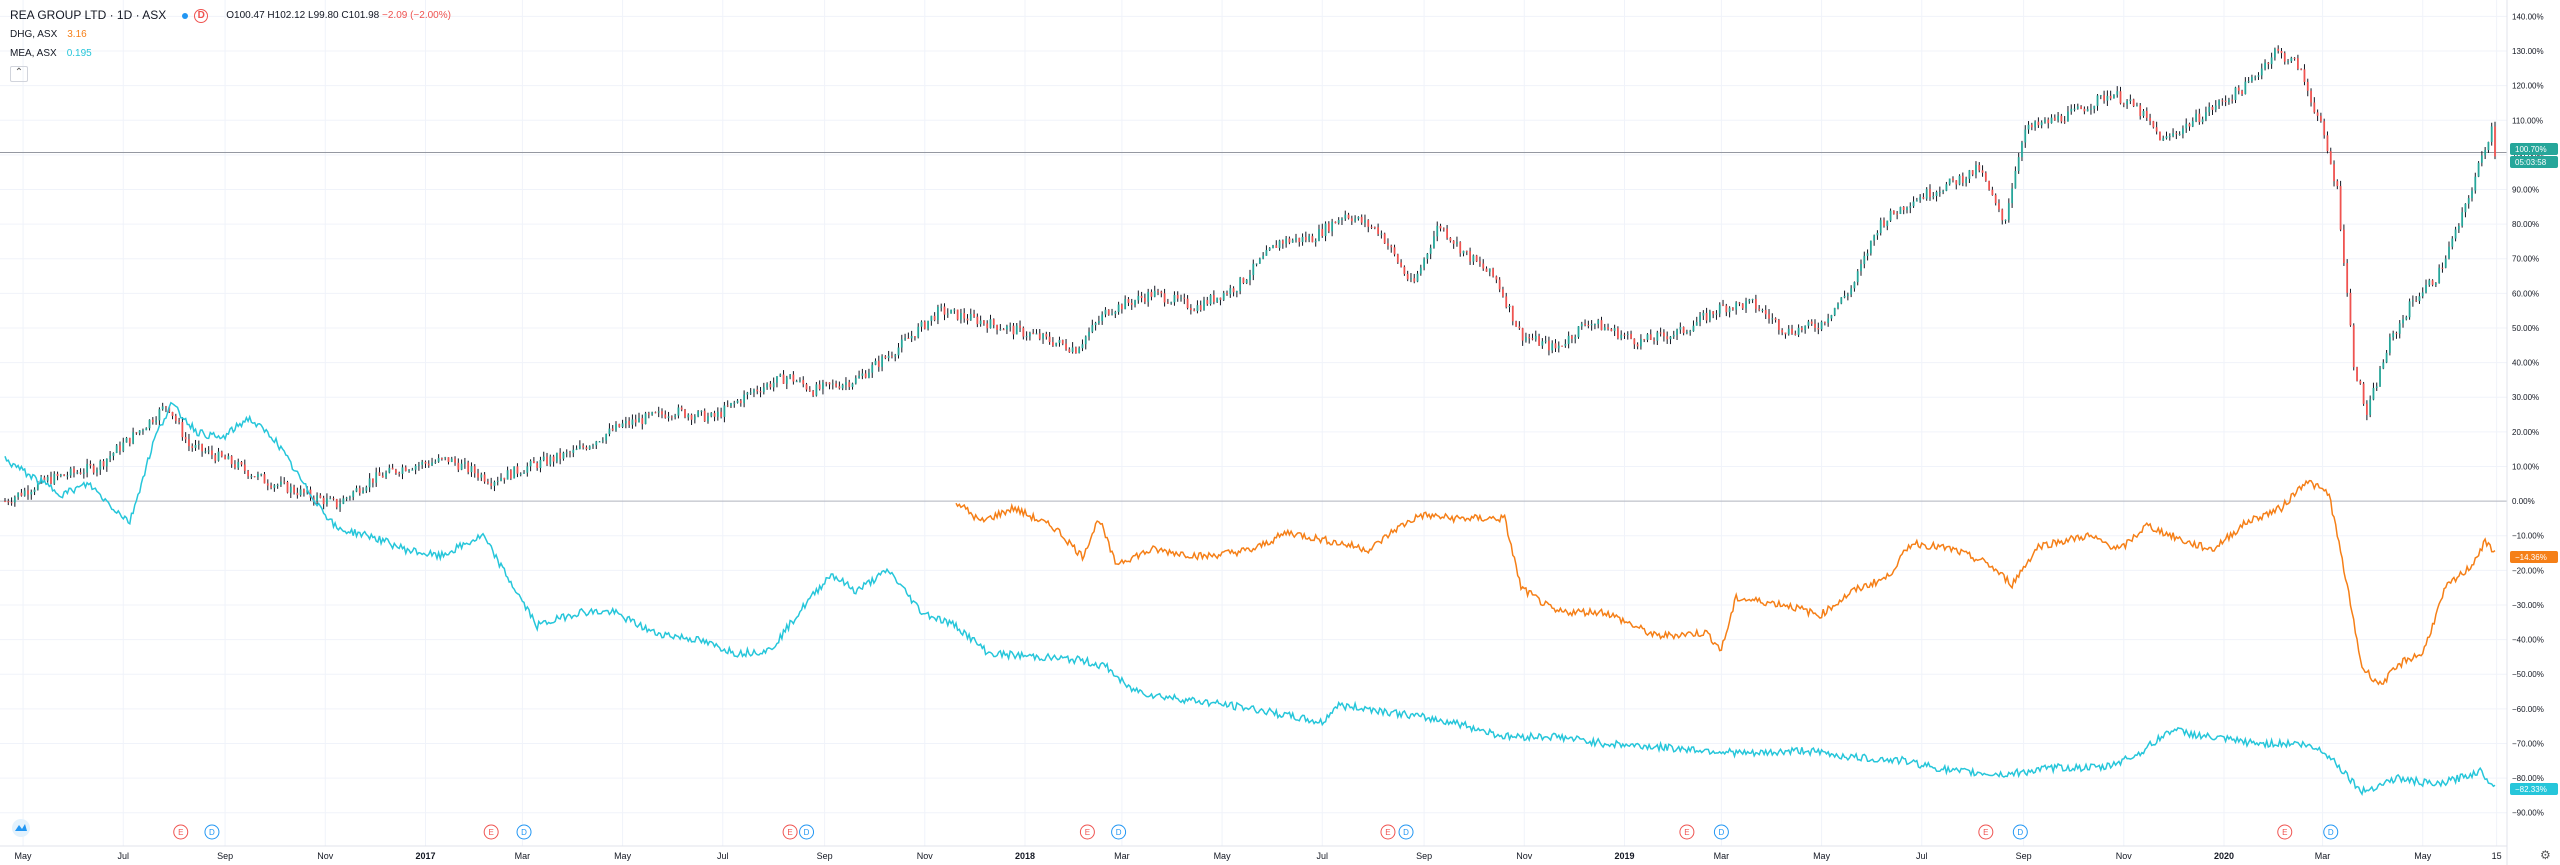 This screenshot has width=2560, height=865. What do you see at coordinates (19, 74) in the screenshot?
I see `collapse-legend-button: ⌃` at bounding box center [19, 74].